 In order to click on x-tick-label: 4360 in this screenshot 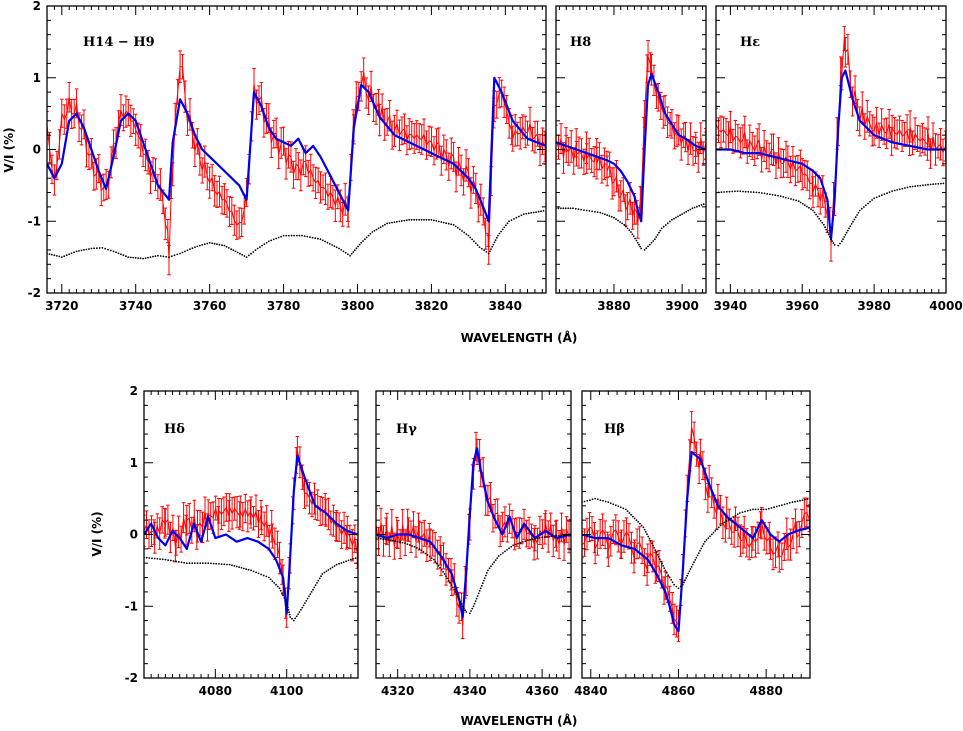, I will do `click(541, 691)`.